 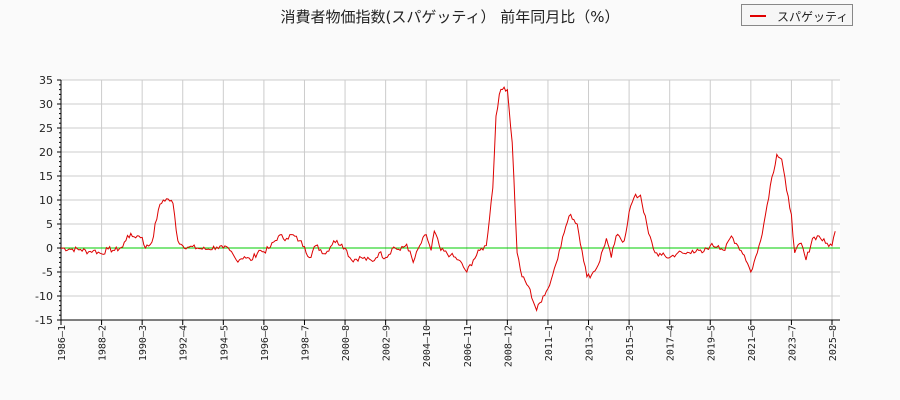 What do you see at coordinates (346, 343) in the screenshot?
I see `x-tick-label: 2000–8` at bounding box center [346, 343].